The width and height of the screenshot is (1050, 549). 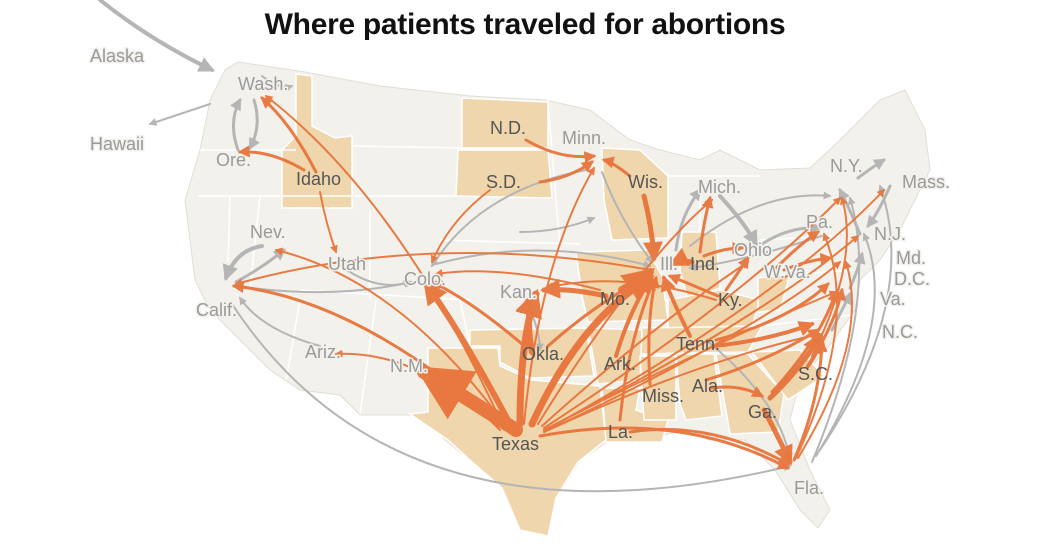 I want to click on flow-grey-ariz-calif, so click(x=280, y=321).